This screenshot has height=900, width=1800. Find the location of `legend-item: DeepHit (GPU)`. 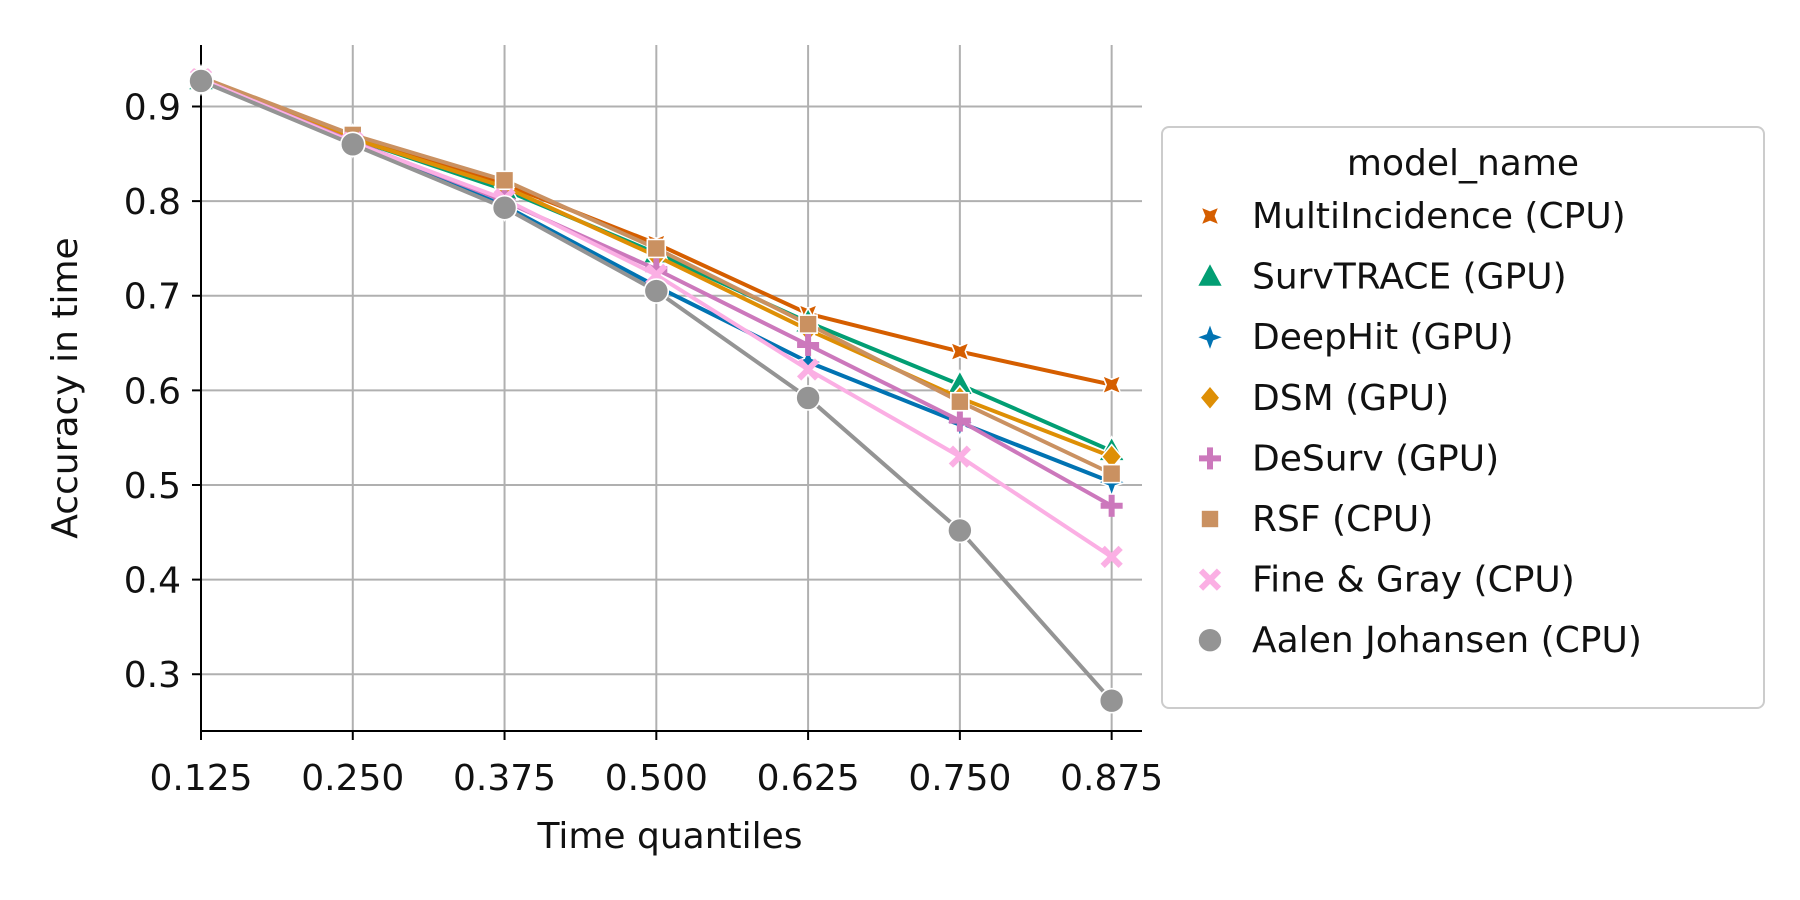

legend-item: DeepHit (GPU) is located at coordinates (1353, 337).